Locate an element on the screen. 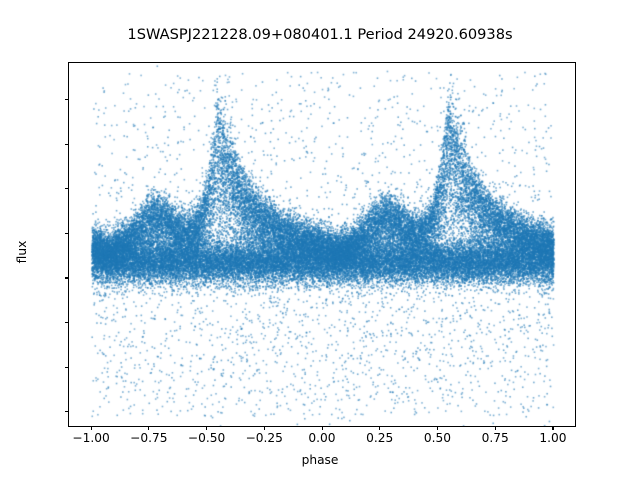 Image resolution: width=640 pixels, height=480 pixels. x-tick-label: 0.50 is located at coordinates (437, 438).